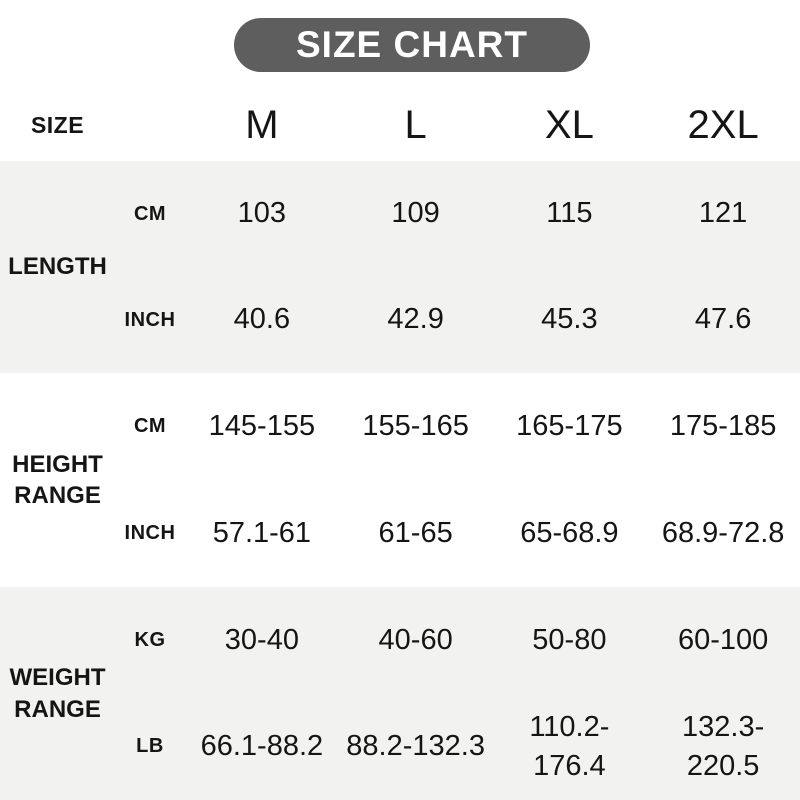  What do you see at coordinates (723, 319) in the screenshot?
I see `value-cell: 47.6` at bounding box center [723, 319].